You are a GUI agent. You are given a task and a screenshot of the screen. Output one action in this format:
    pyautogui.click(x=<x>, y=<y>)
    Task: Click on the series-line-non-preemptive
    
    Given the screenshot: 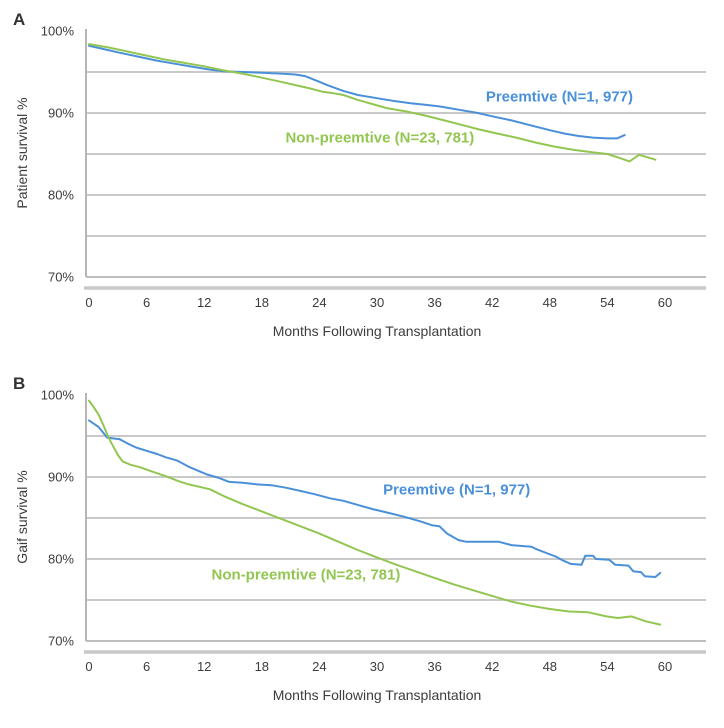 What is the action you would take?
    pyautogui.click(x=372, y=103)
    